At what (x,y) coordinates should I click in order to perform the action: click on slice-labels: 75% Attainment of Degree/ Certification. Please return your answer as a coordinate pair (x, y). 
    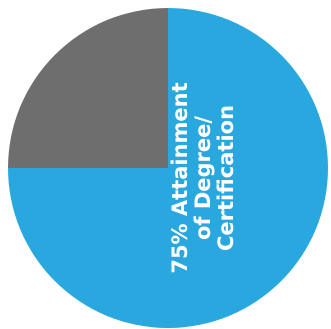
    Looking at the image, I should click on (203, 177).